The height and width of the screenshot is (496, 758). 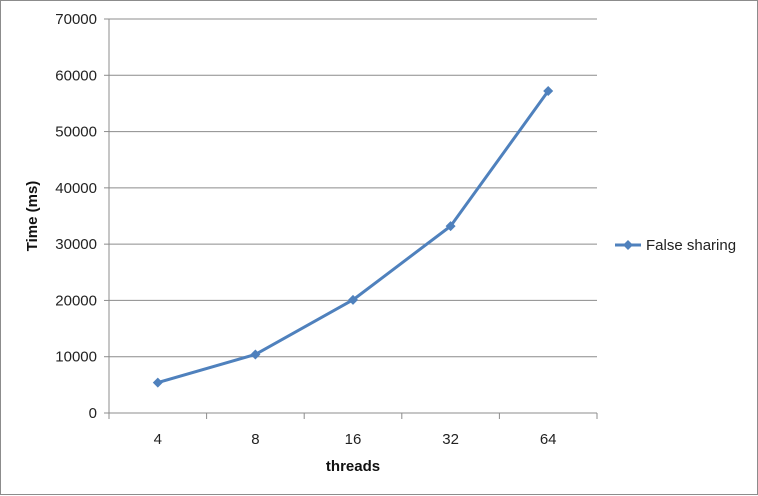 I want to click on legend-marker, so click(x=628, y=245).